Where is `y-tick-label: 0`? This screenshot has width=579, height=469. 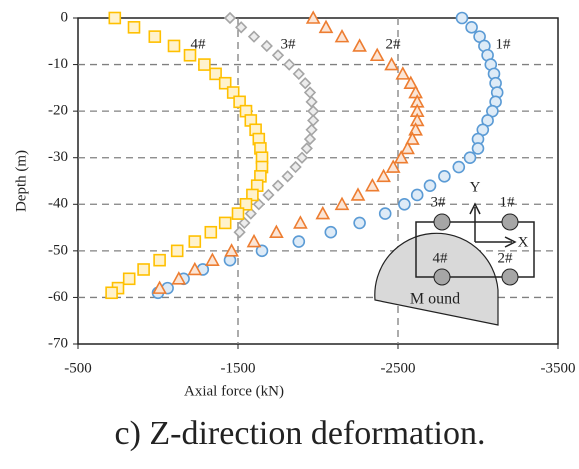 y-tick-label: 0 is located at coordinates (65, 17).